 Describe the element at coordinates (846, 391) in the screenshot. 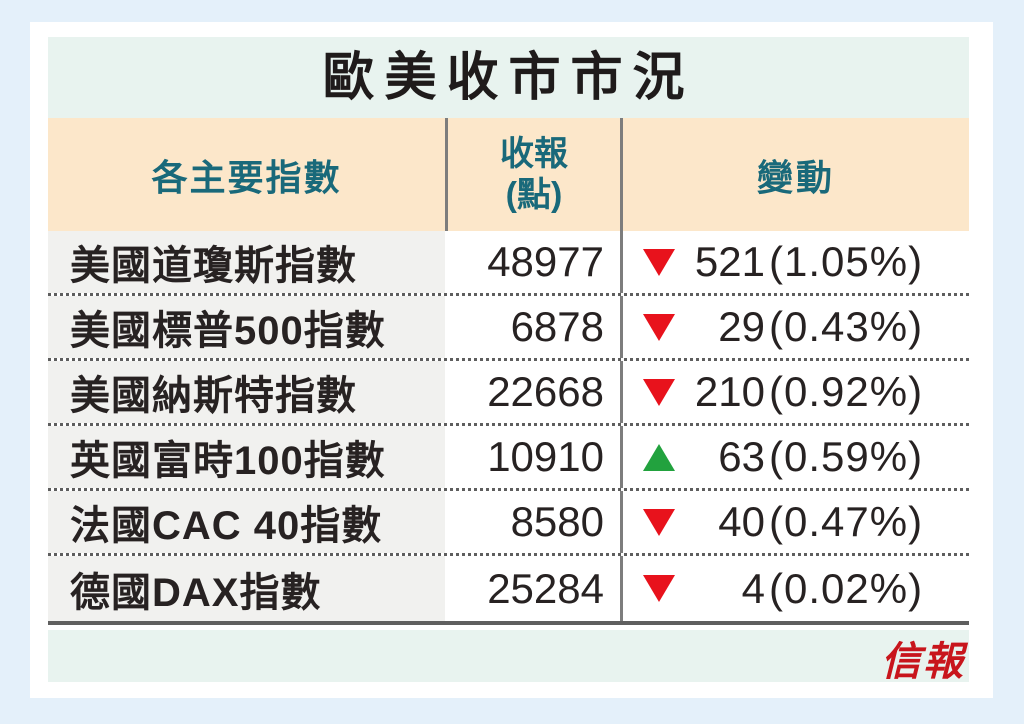

I see `change-percent: (0.92%)` at that location.